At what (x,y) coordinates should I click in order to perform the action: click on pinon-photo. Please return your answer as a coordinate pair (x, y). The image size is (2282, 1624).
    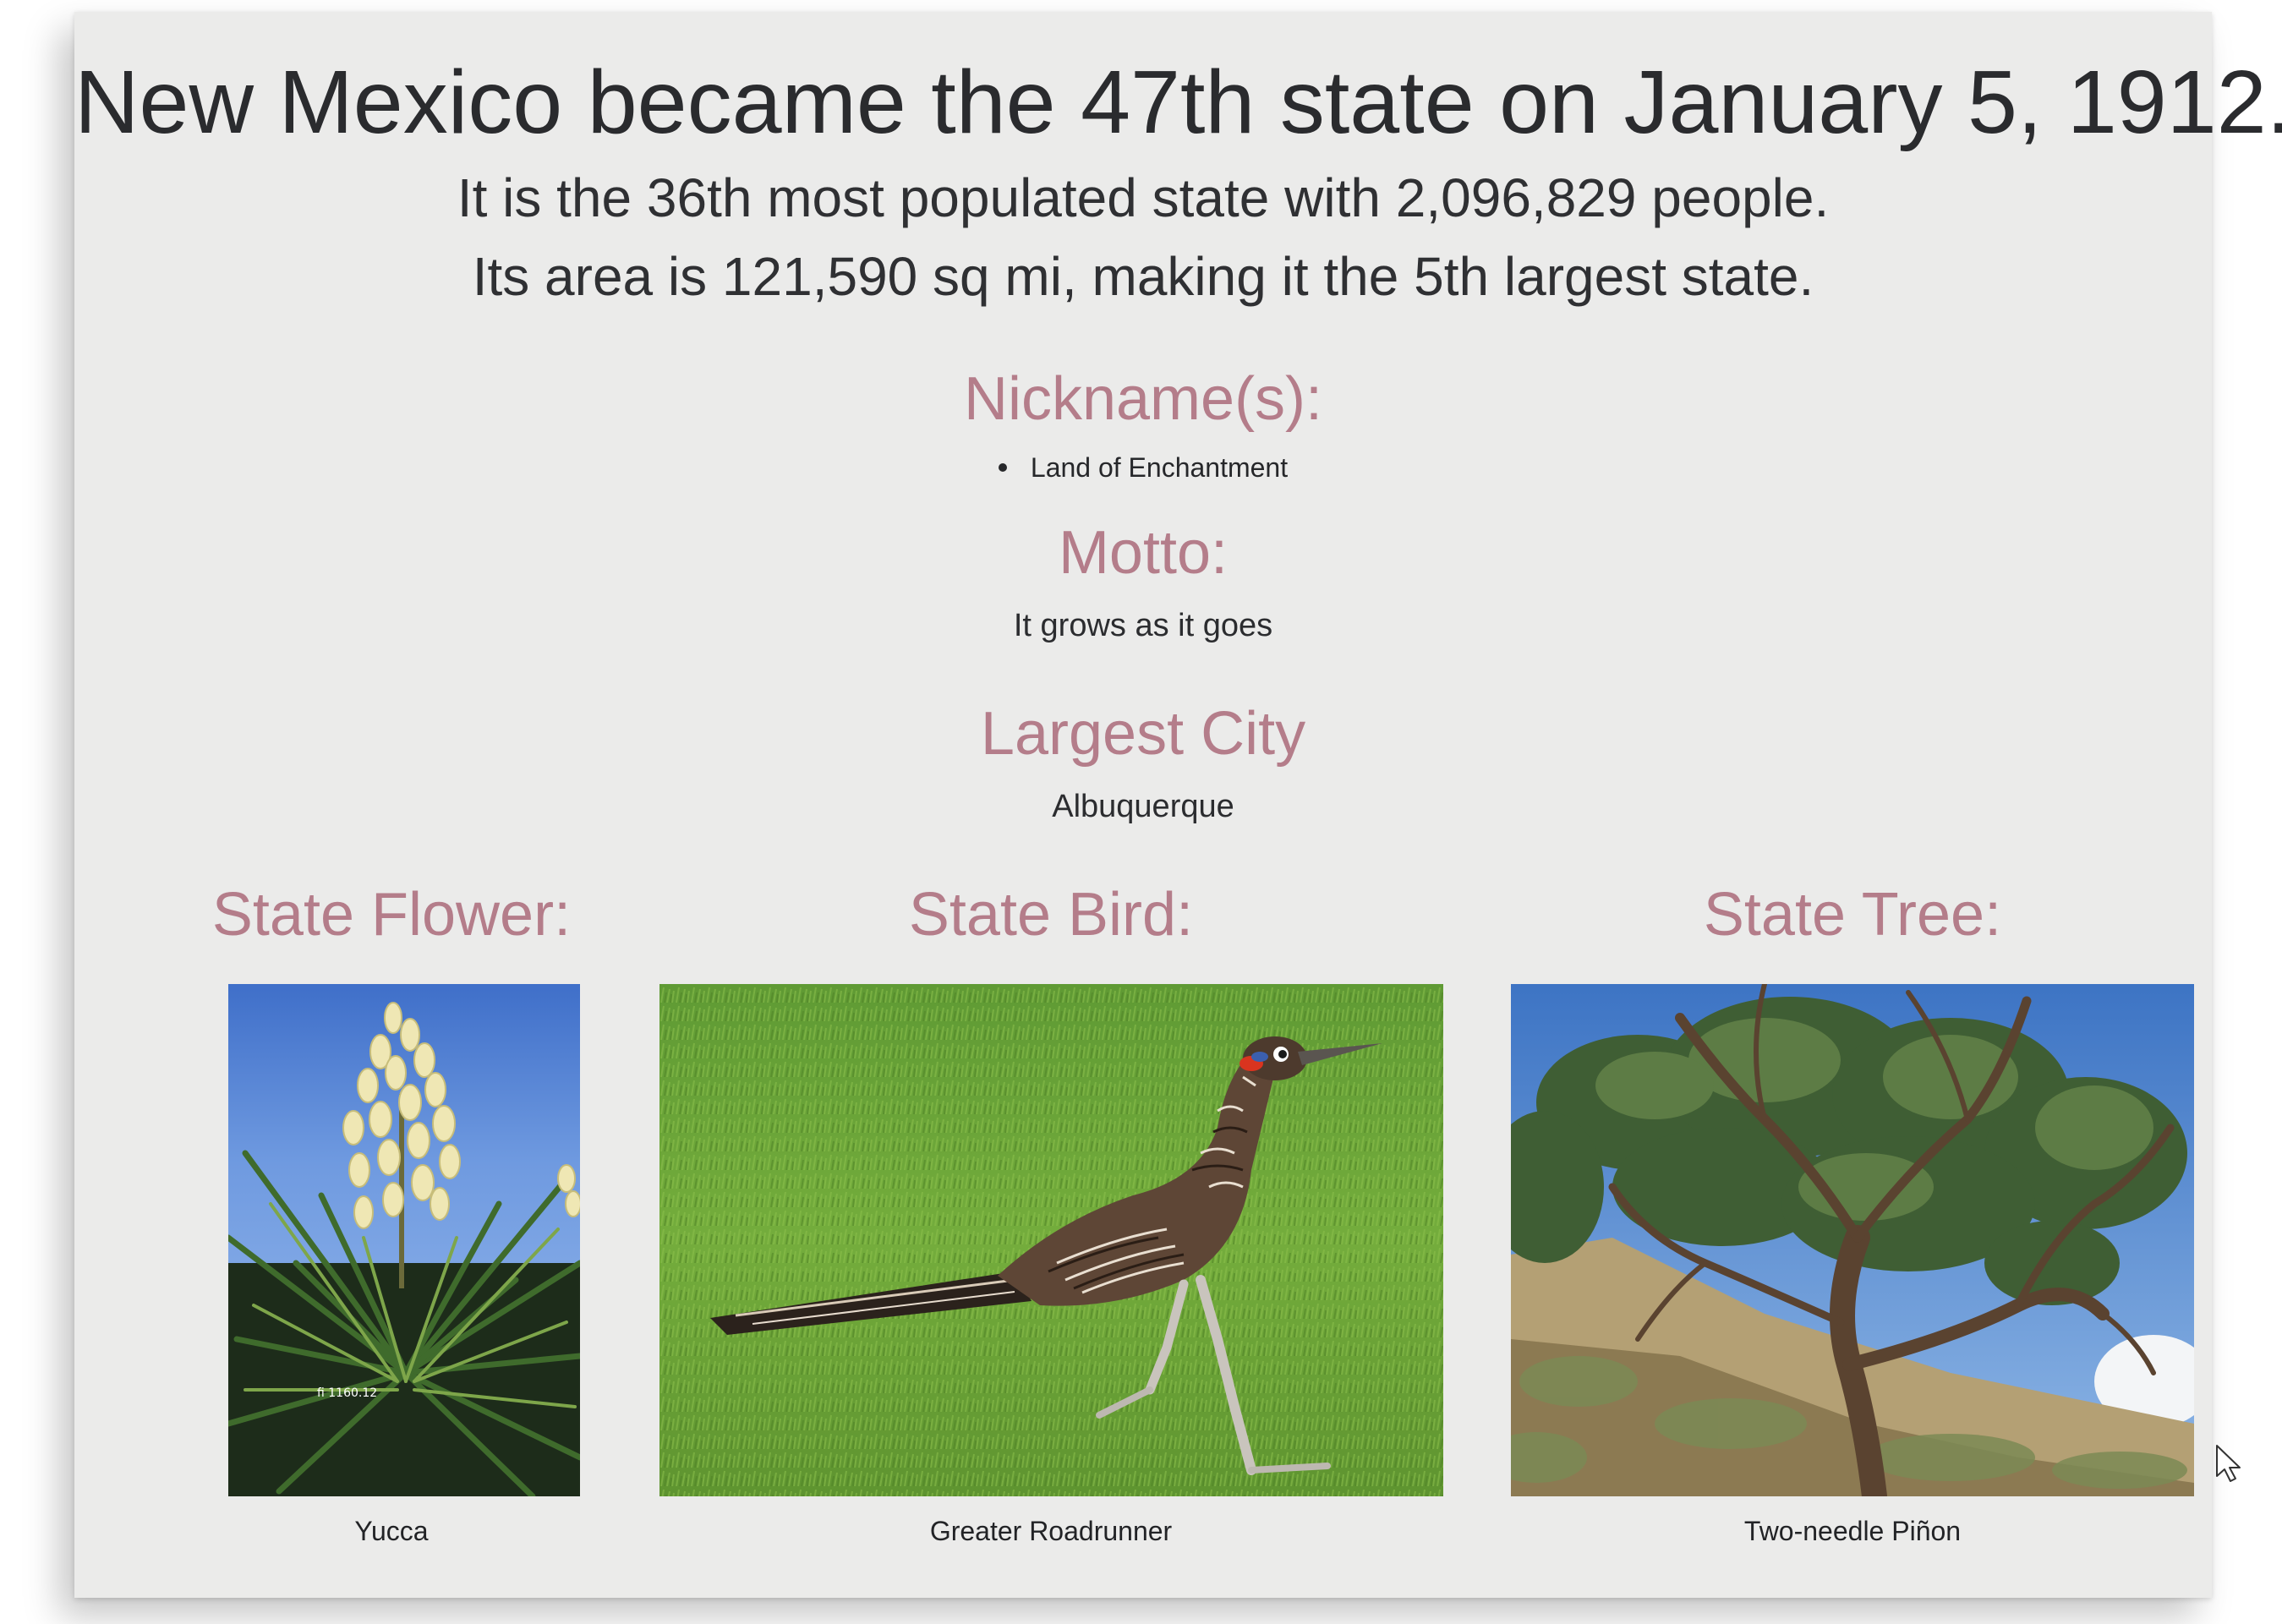
    Looking at the image, I should click on (1852, 1240).